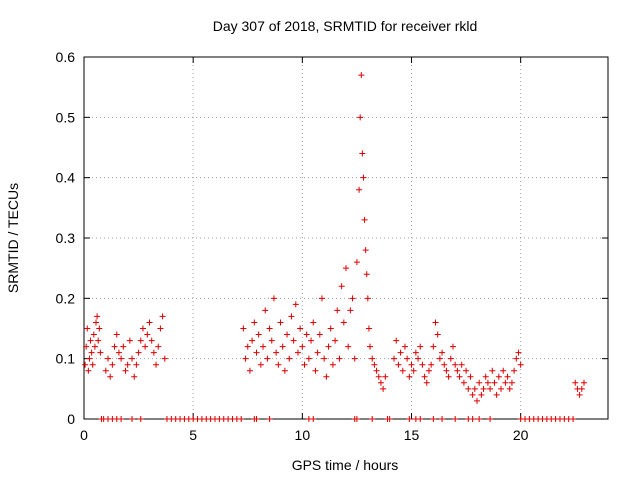 This screenshot has width=640, height=480. What do you see at coordinates (412, 435) in the screenshot?
I see `x-tick-label: 15` at bounding box center [412, 435].